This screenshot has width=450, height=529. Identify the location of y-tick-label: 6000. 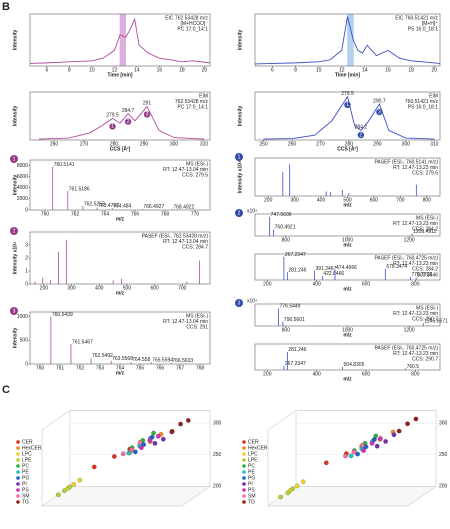
(22, 177).